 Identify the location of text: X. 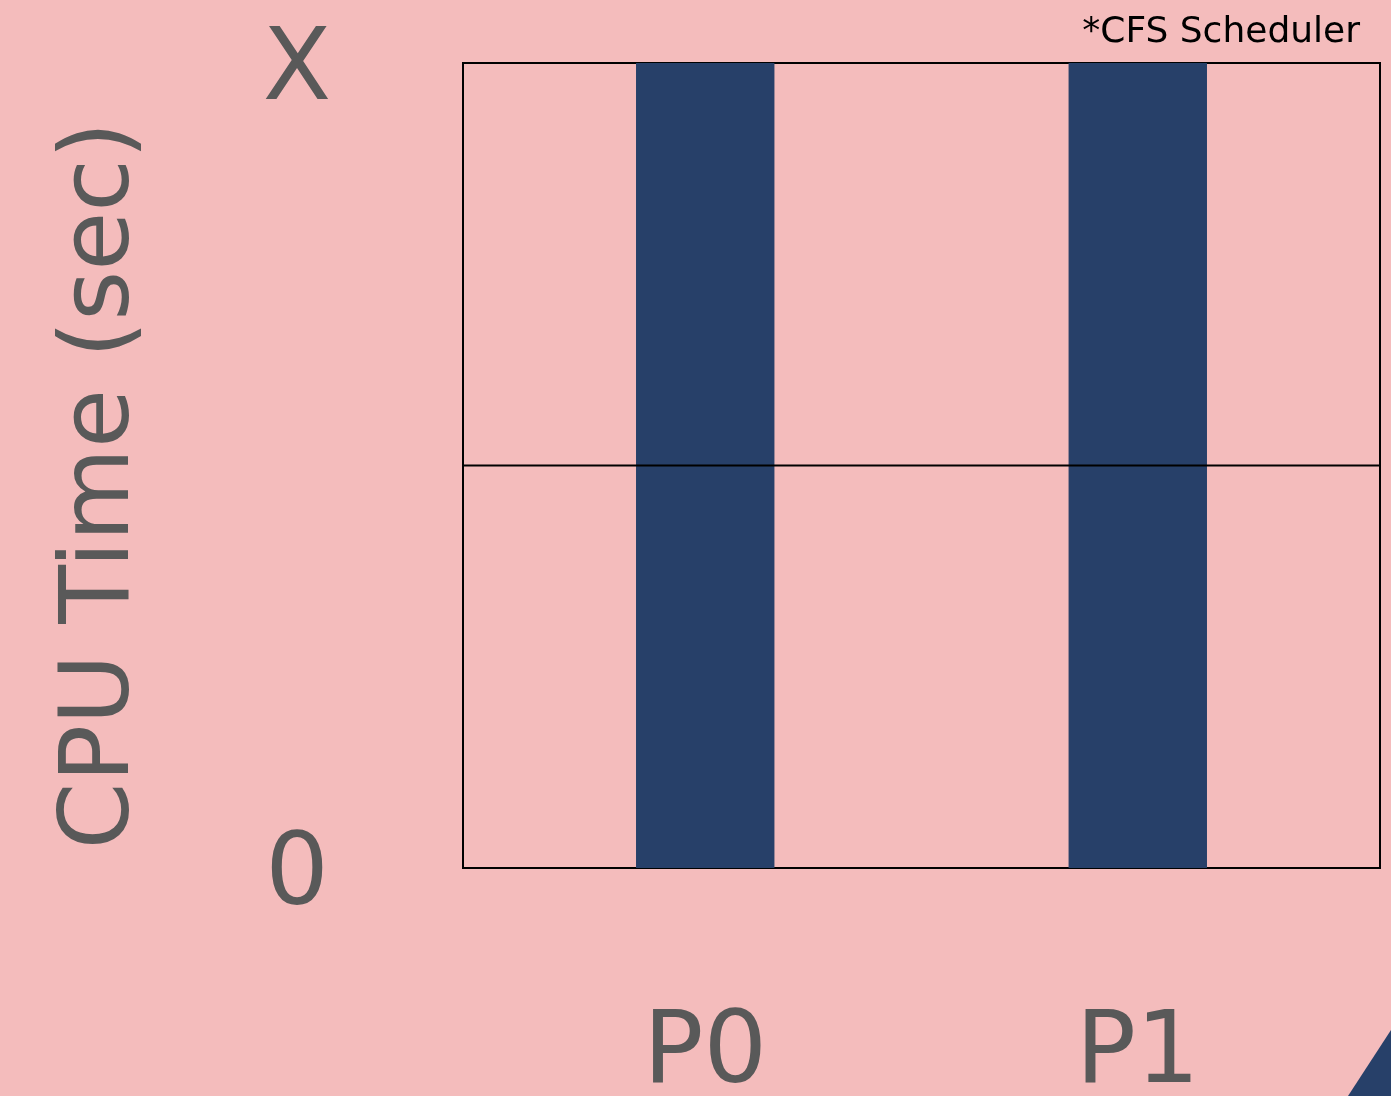
(297, 64).